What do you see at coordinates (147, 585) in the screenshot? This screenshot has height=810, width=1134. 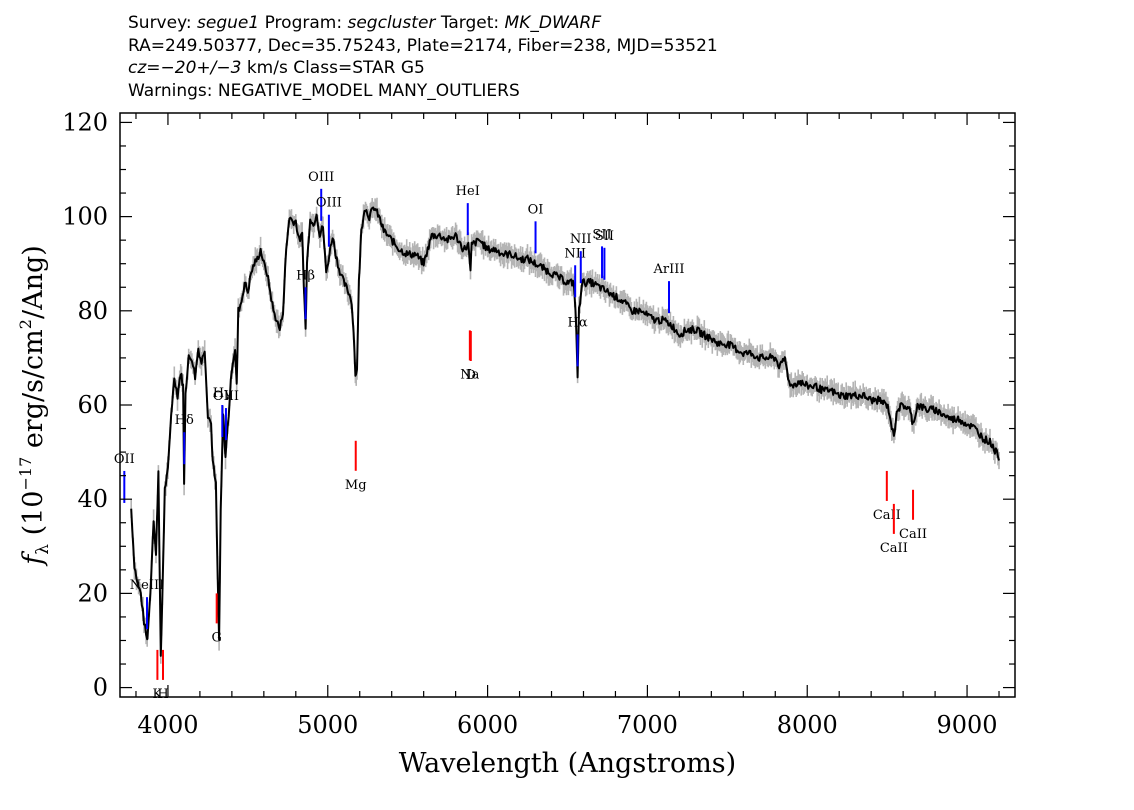 I see `emission-line-label: NeIII` at bounding box center [147, 585].